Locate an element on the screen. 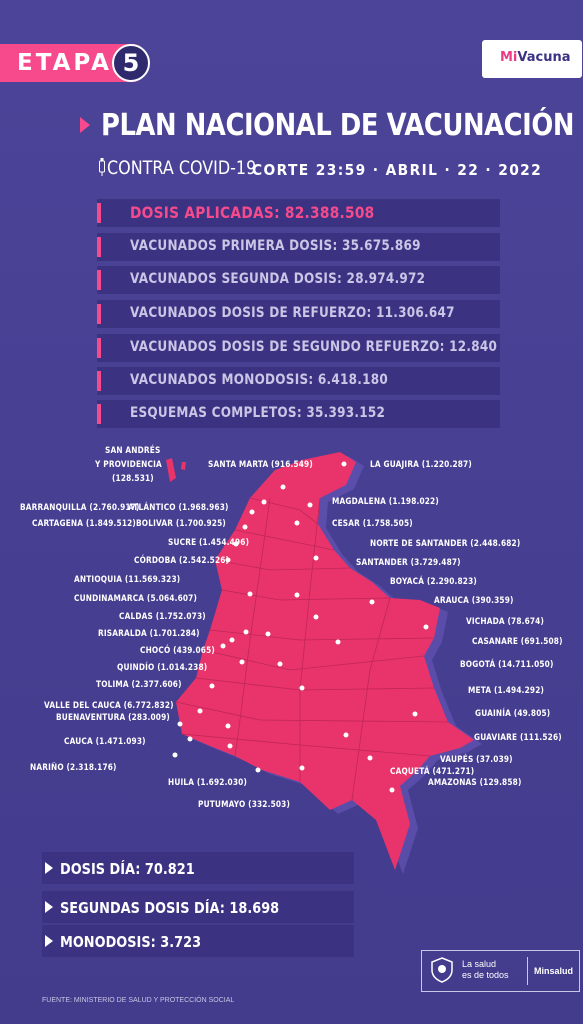  map-label-atlantico: ATLÁNTICO (1.968.963) is located at coordinates (178, 508).